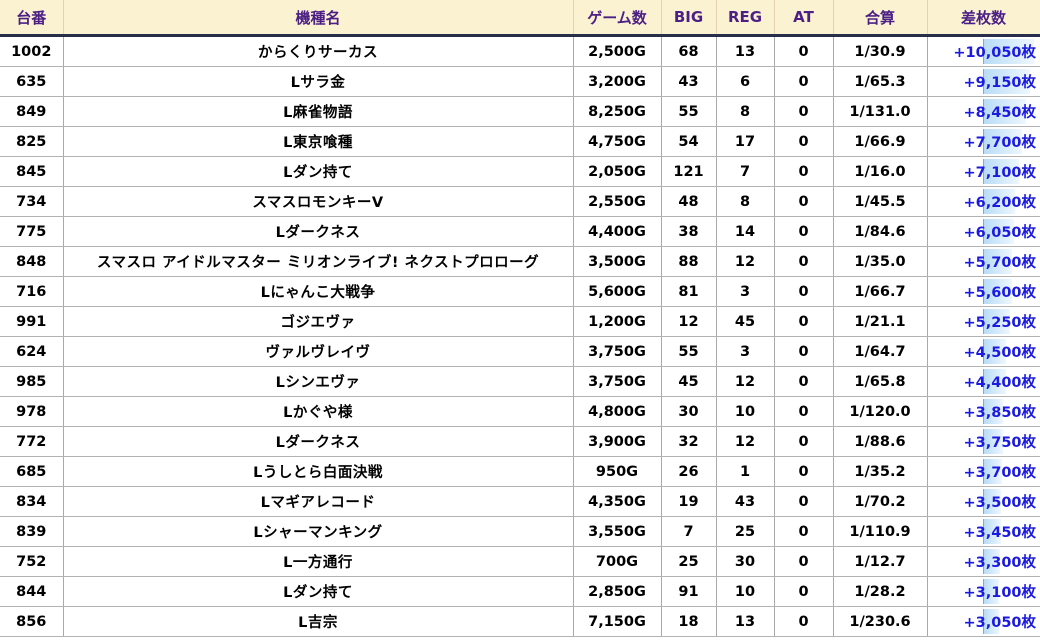 Image resolution: width=1040 pixels, height=640 pixels. What do you see at coordinates (745, 81) in the screenshot?
I see `reg-cell: 6` at bounding box center [745, 81].